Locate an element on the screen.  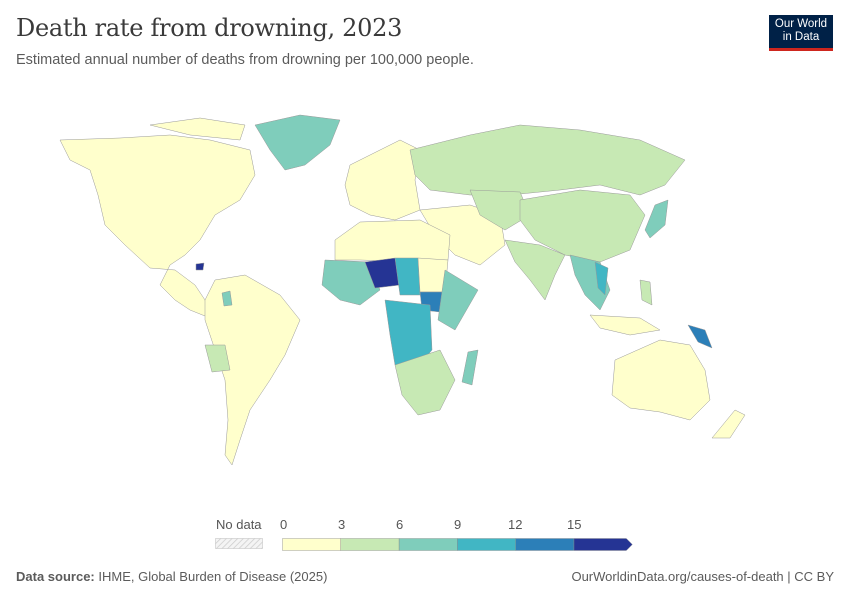
chart-title: Death rate from drowning, 2023 is located at coordinates (209, 28).